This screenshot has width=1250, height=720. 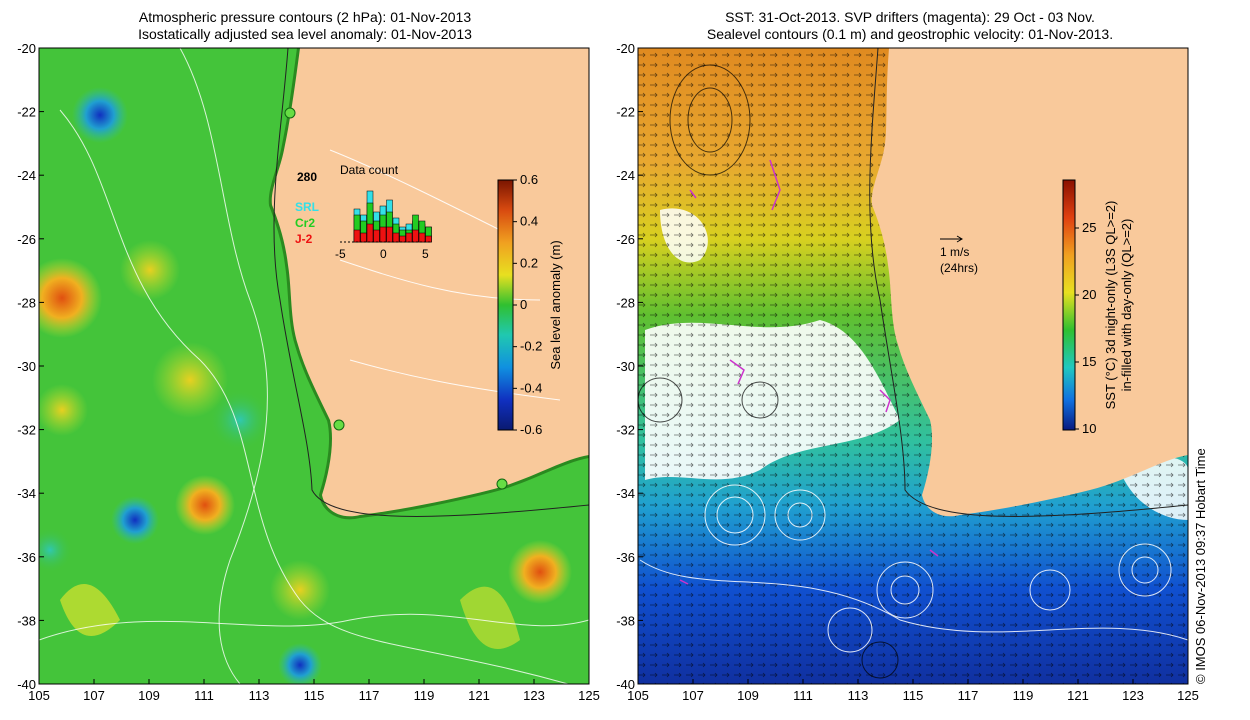 I want to click on sst-tick-label: 10, so click(x=1089, y=428).